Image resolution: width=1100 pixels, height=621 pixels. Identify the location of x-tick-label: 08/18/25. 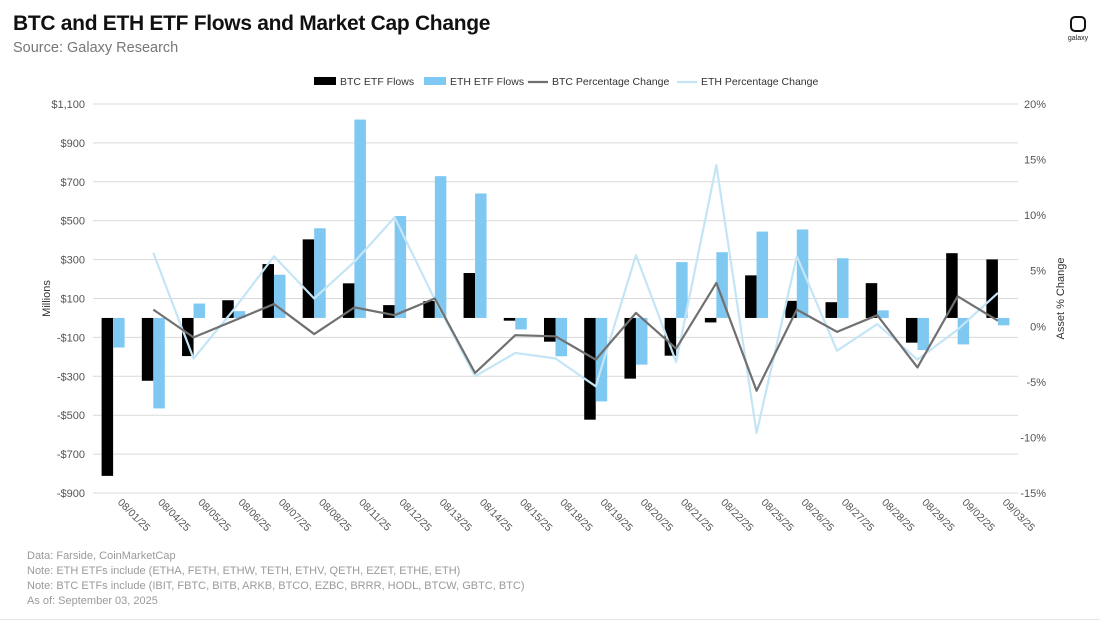
(575, 515).